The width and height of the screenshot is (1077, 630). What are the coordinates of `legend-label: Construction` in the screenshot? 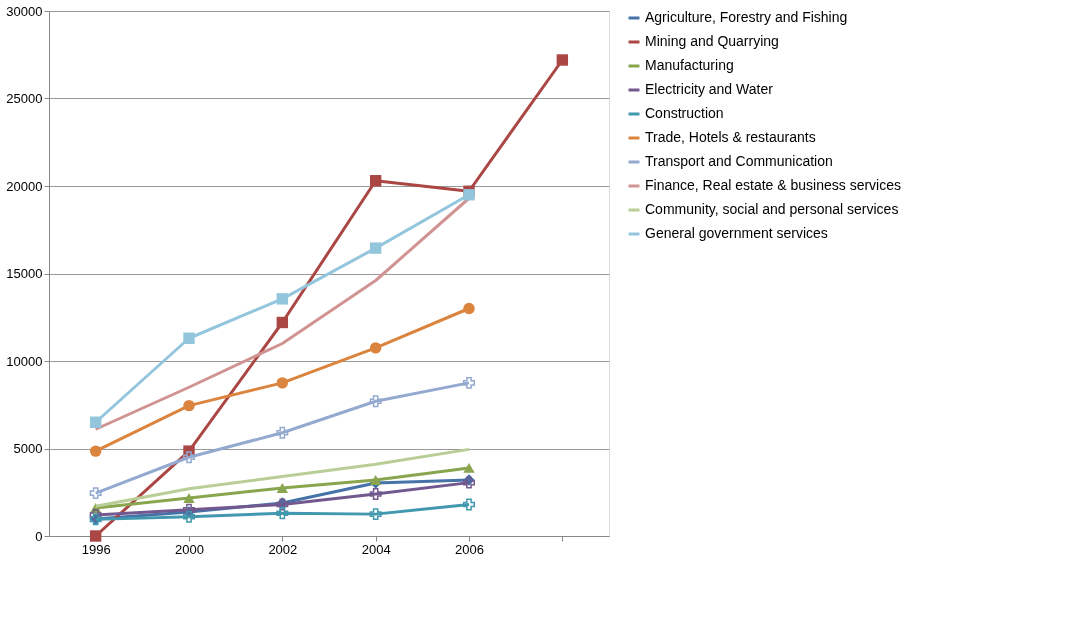 It's located at (684, 113).